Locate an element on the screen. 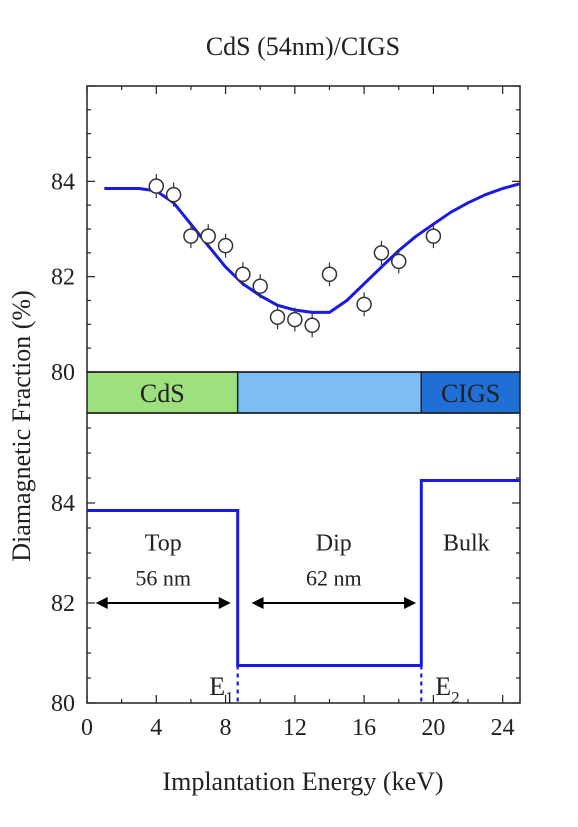 The height and width of the screenshot is (827, 578). fit-line is located at coordinates (312, 248).